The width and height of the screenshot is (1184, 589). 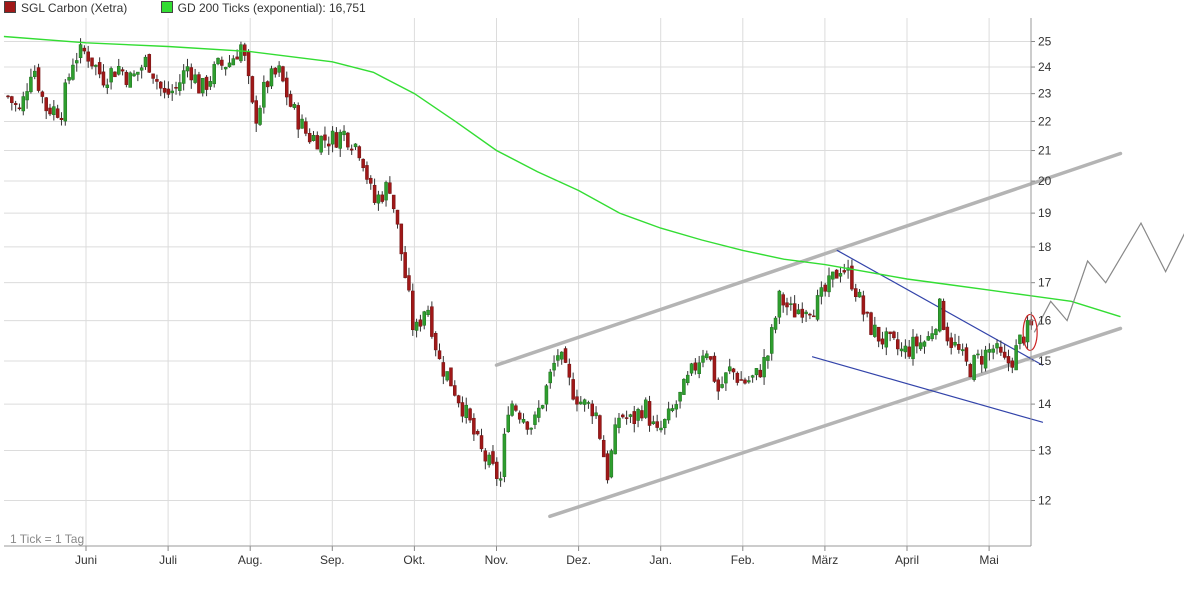 I want to click on x-tick-label-3: Sep., so click(x=332, y=560).